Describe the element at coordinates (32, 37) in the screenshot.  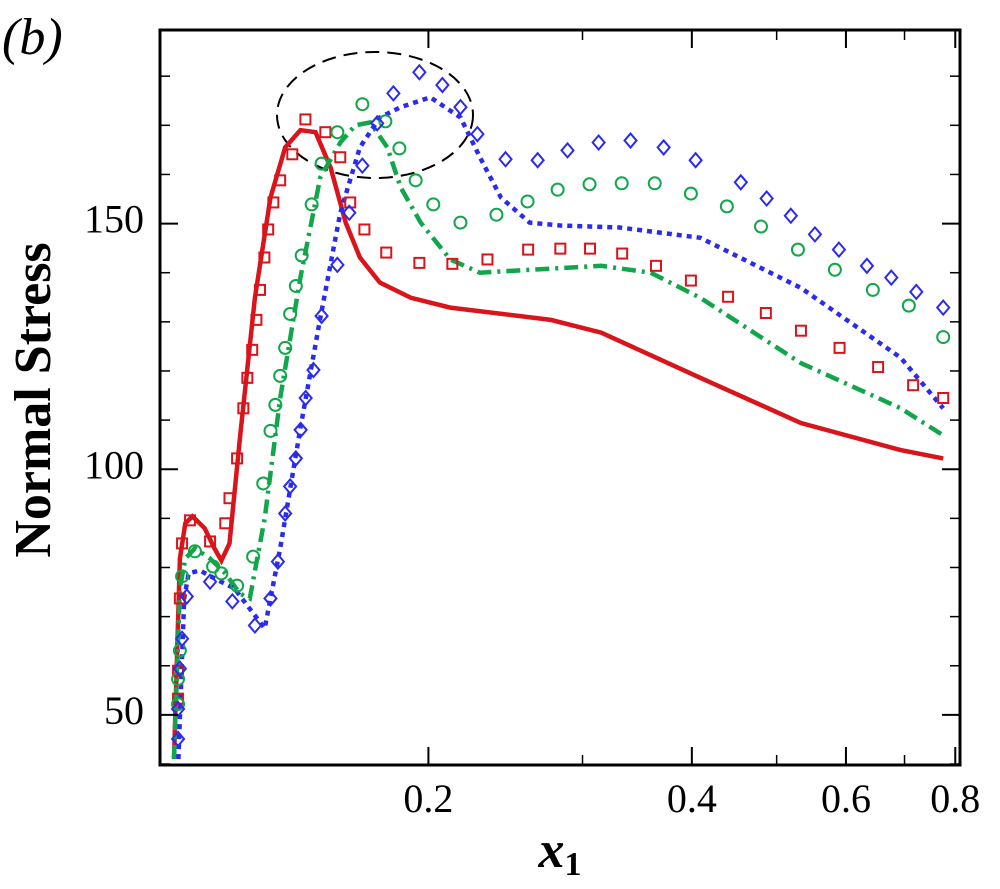
I see `panel-label: (b)` at that location.